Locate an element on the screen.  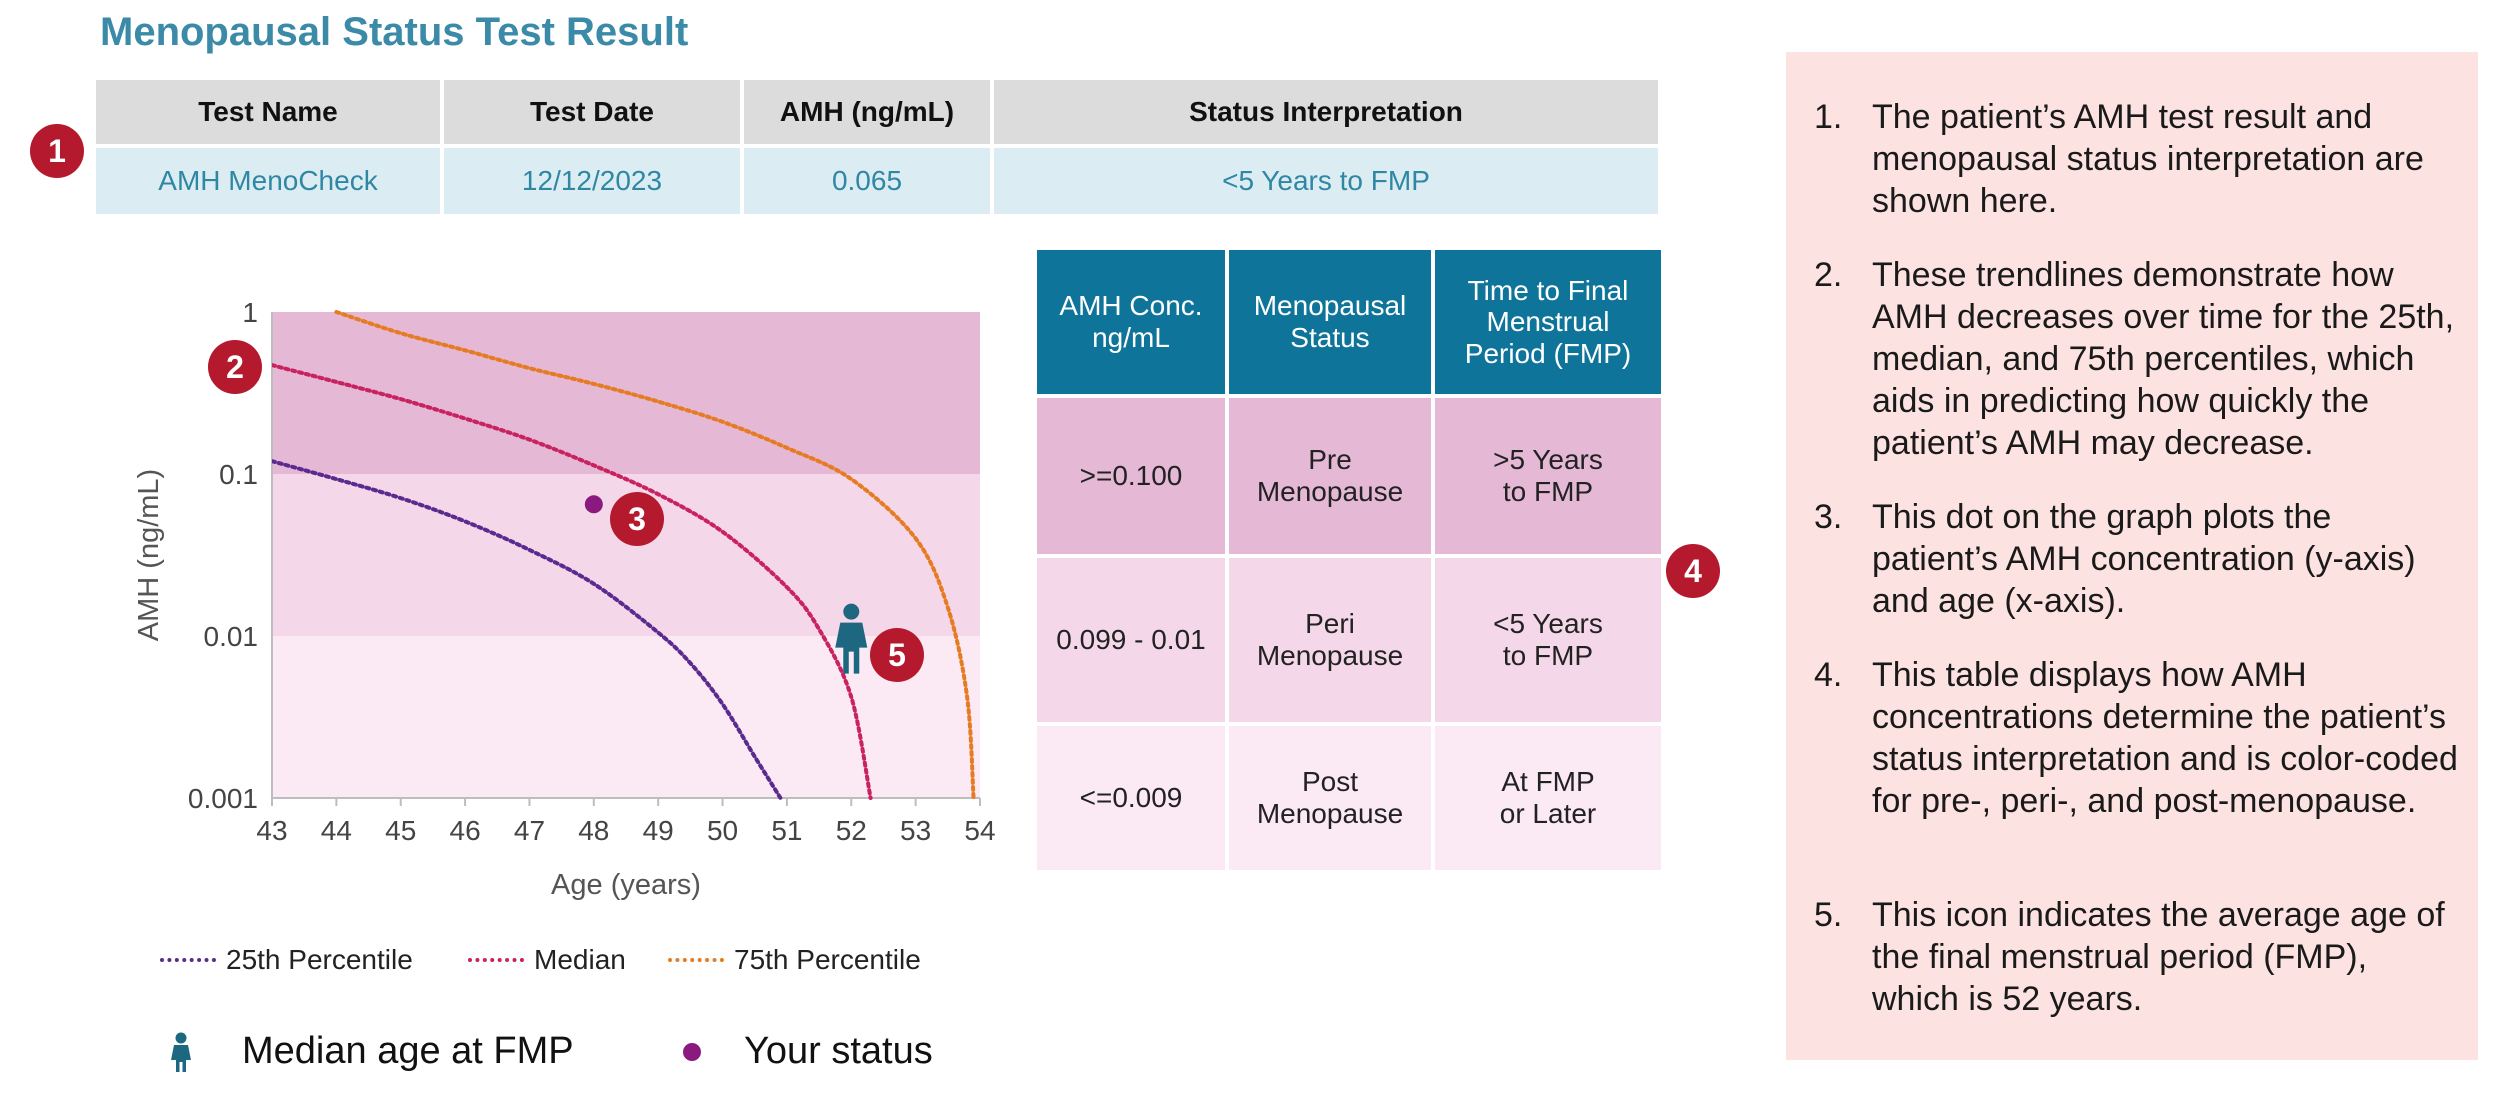
note-number: 5. is located at coordinates (1828, 915).